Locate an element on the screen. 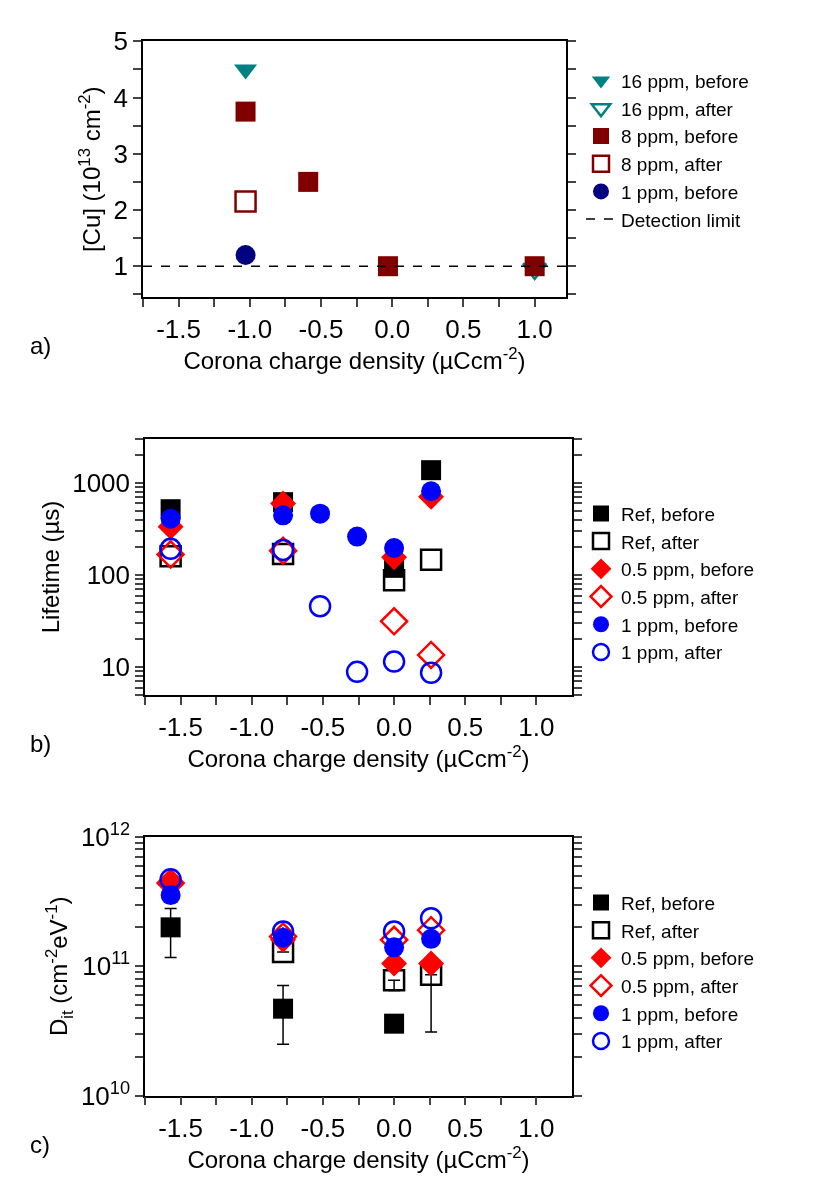 The image size is (830, 1204). text: c) is located at coordinates (40, 1144).